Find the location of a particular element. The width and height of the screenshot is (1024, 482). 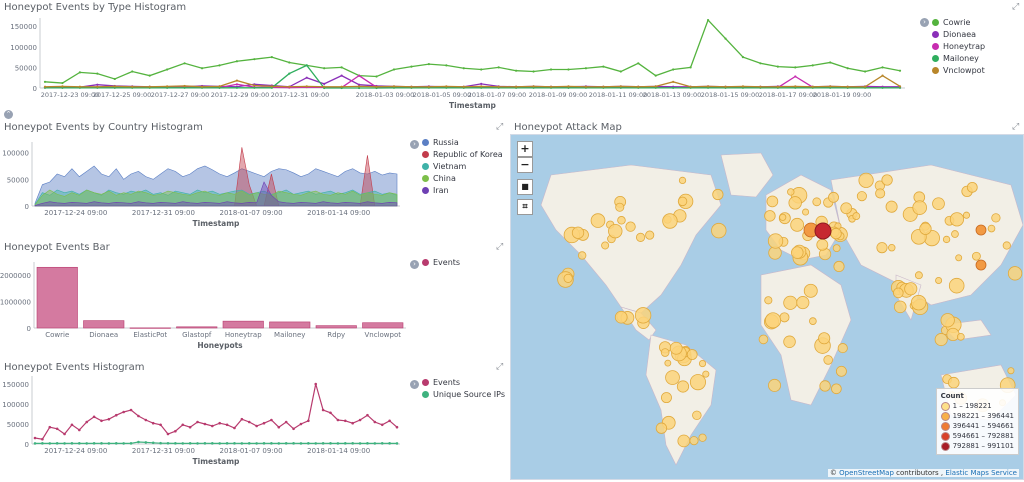

zoom-in-button: + is located at coordinates (525, 149).